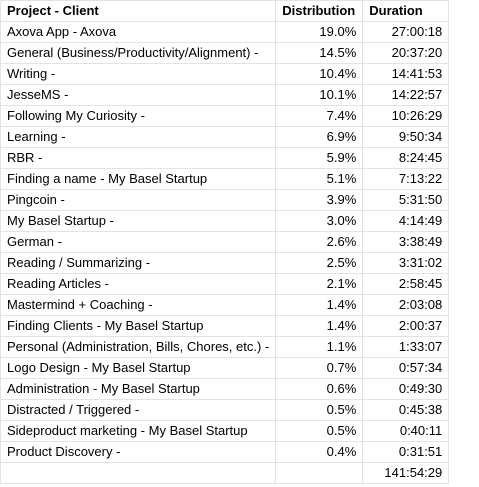  What do you see at coordinates (406, 158) in the screenshot?
I see `cell-duration: 8:24:45` at bounding box center [406, 158].